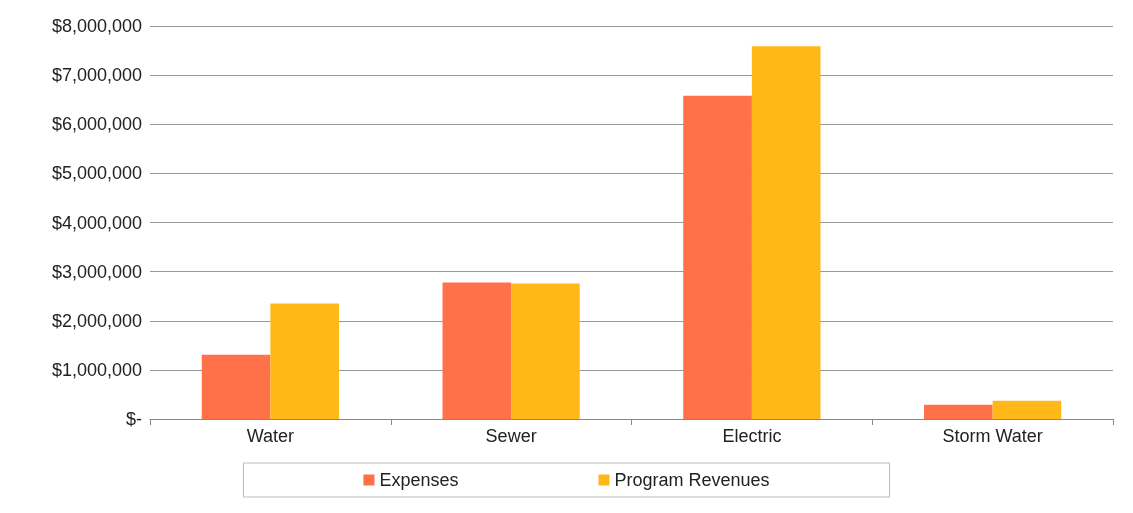 This screenshot has width=1133, height=513. I want to click on legend-label: Expenses, so click(419, 480).